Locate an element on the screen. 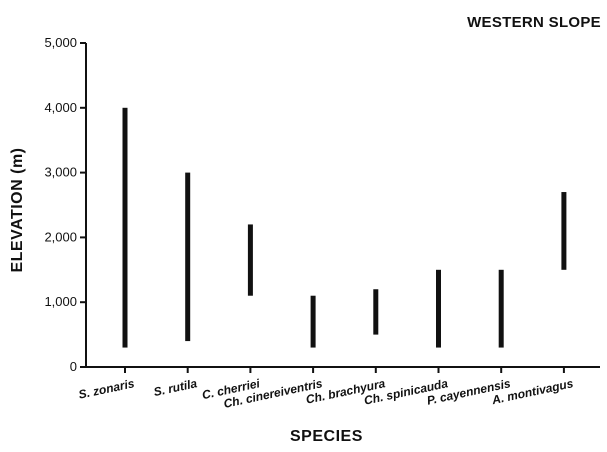 This screenshot has width=607, height=452. category-label: S. rutila is located at coordinates (175, 387).